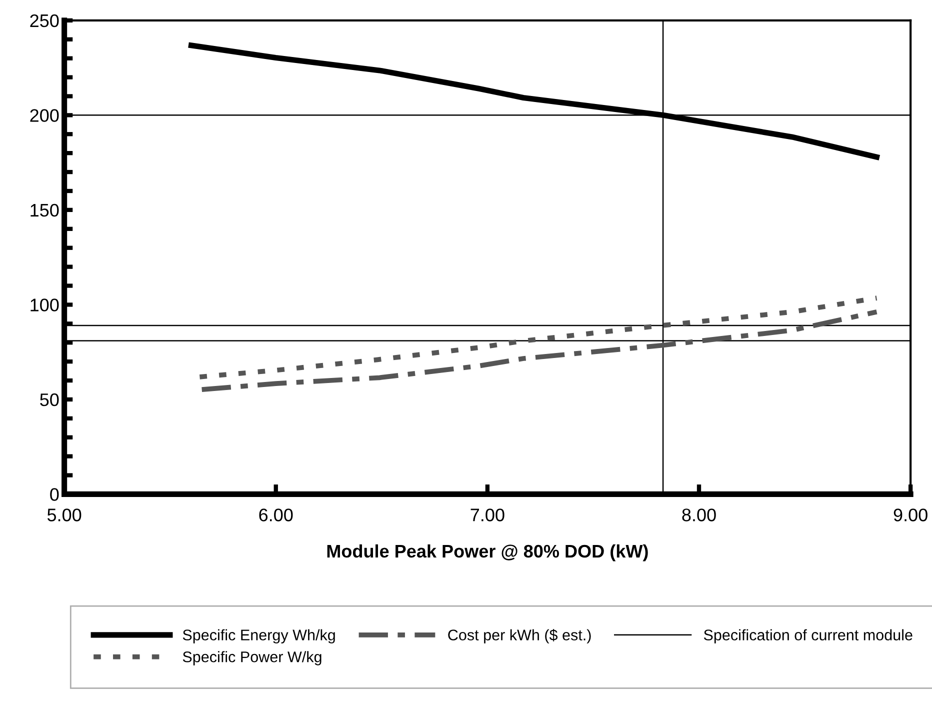 Image resolution: width=932 pixels, height=704 pixels. Describe the element at coordinates (252, 658) in the screenshot. I see `legend-label: Specific Power W/kg` at that location.